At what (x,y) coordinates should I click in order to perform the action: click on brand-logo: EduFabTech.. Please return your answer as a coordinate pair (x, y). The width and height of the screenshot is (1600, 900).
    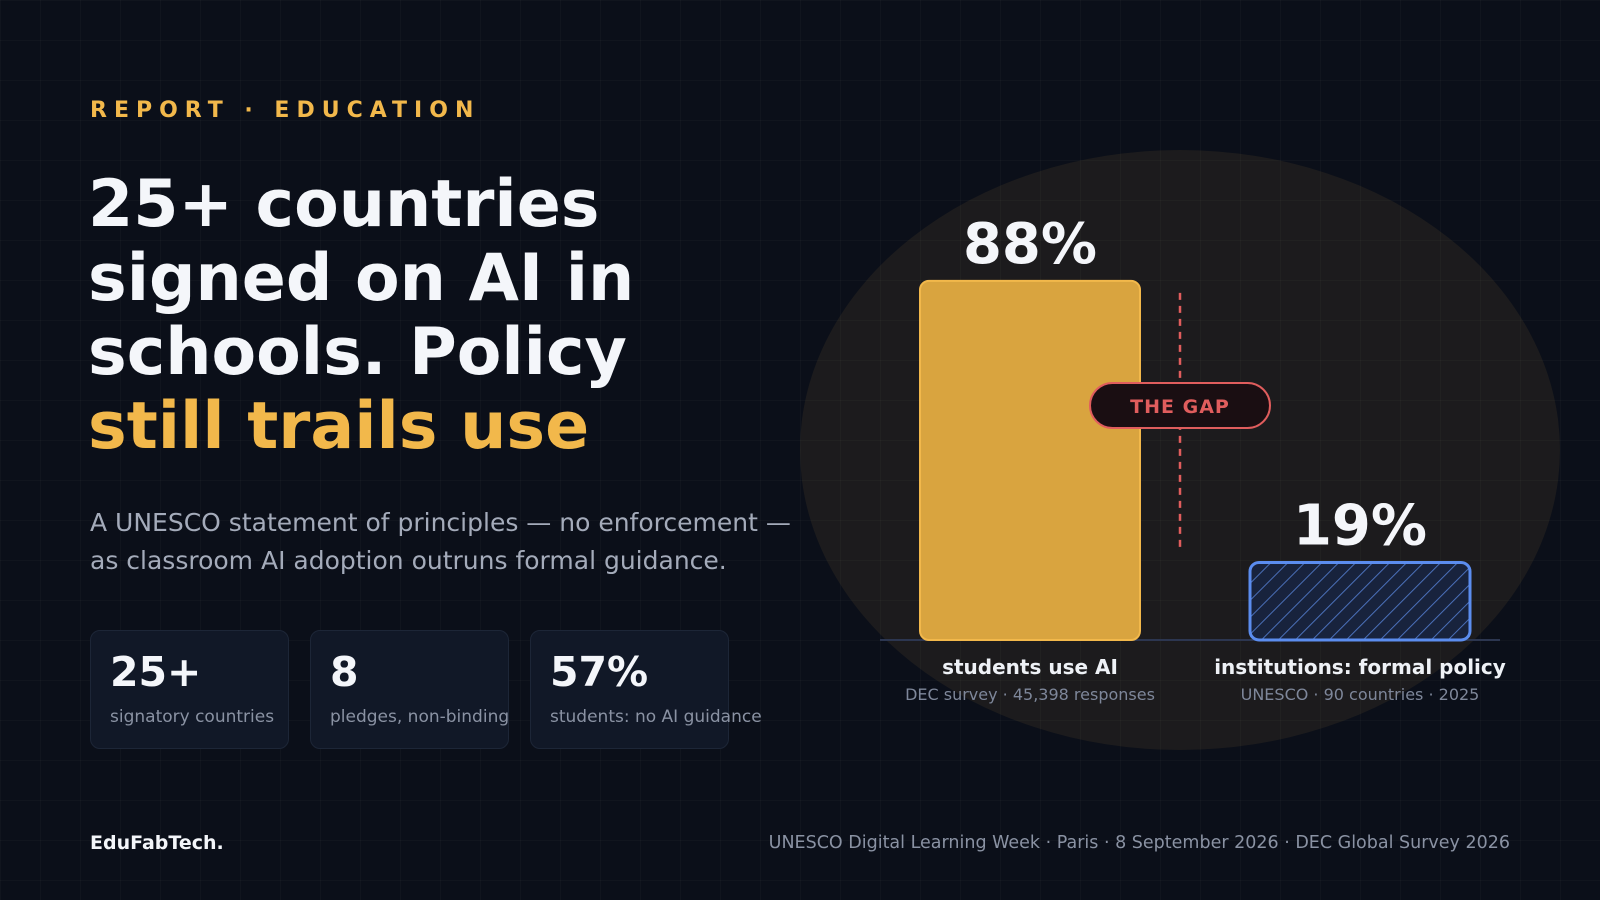
    Looking at the image, I should click on (157, 843).